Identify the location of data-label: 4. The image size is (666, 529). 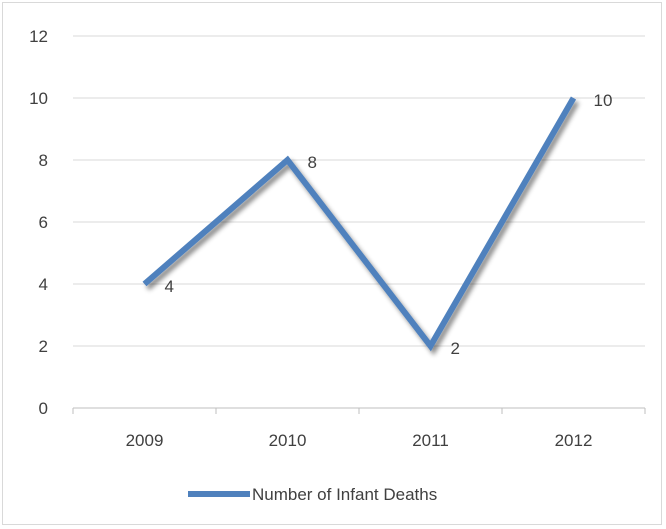
(169, 286).